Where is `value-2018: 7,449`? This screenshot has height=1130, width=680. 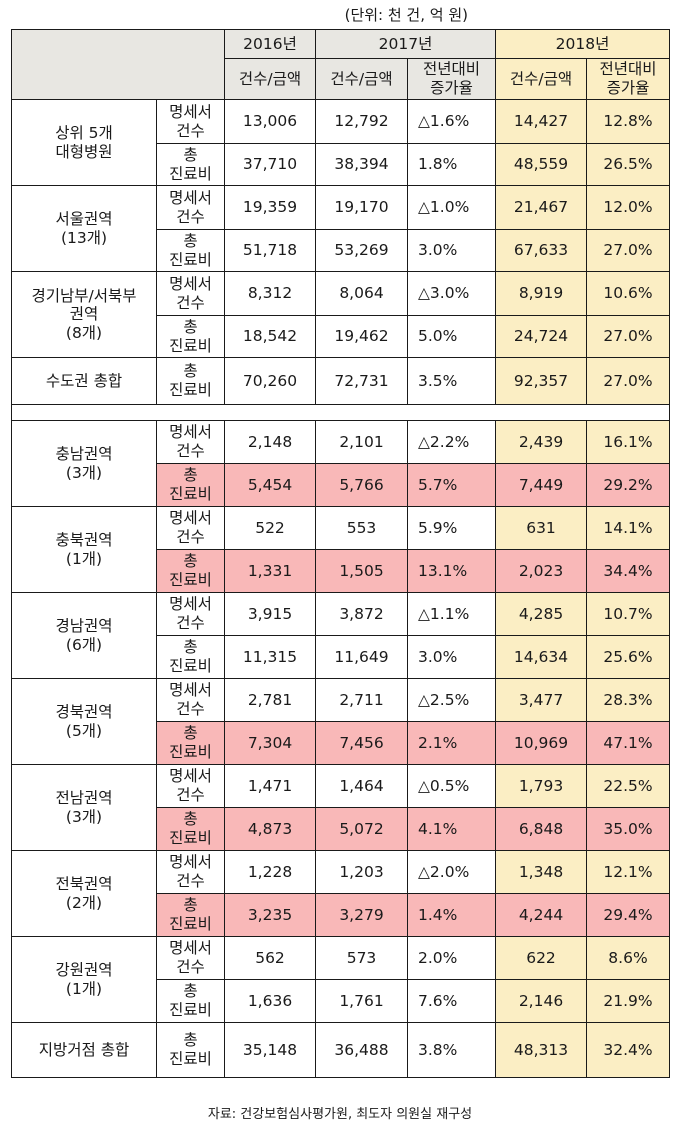 value-2018: 7,449 is located at coordinates (541, 485).